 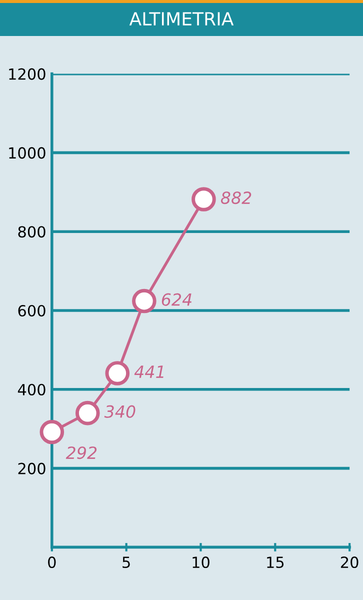 I want to click on data-label: 624, so click(x=177, y=299).